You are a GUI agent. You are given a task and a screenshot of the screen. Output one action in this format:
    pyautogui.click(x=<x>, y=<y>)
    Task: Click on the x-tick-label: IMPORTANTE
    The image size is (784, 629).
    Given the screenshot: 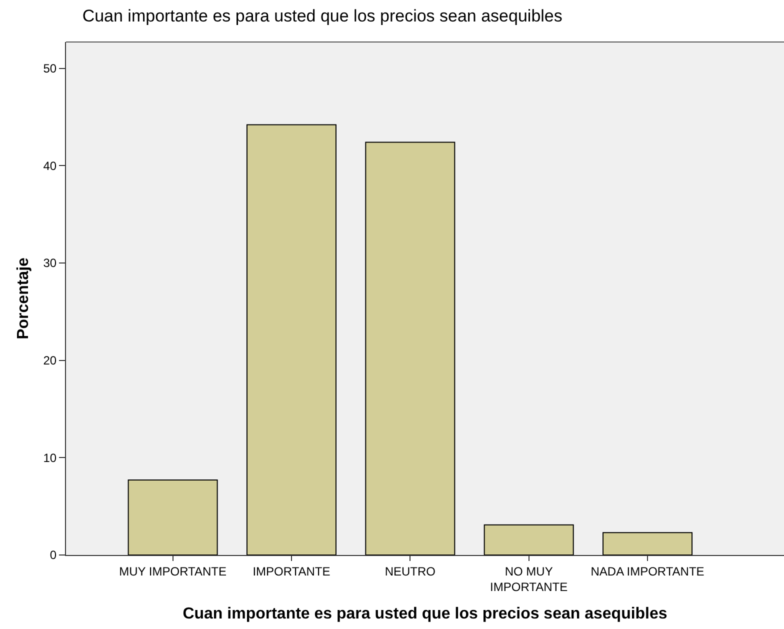 What is the action you would take?
    pyautogui.click(x=291, y=571)
    